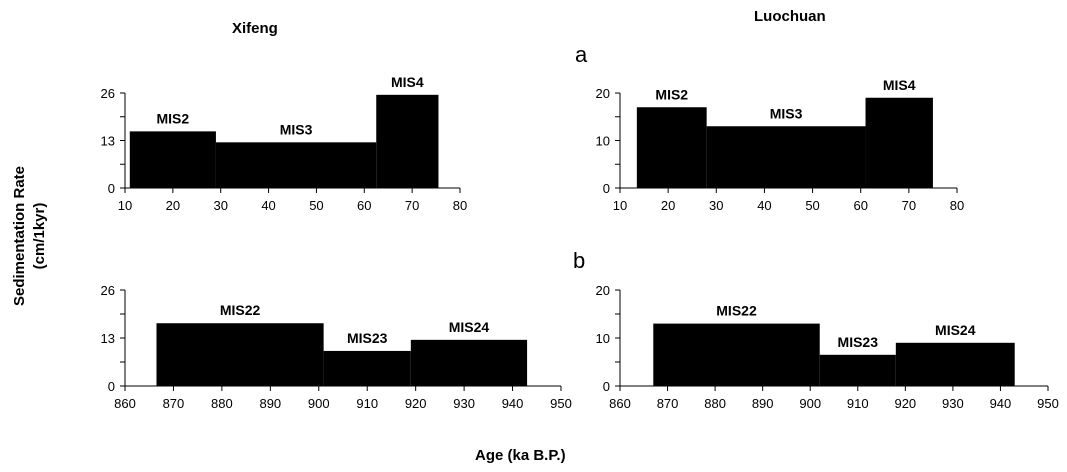 The image size is (1067, 472). Describe the element at coordinates (786, 157) in the screenshot. I see `luochuan-a-bar-mis3` at that location.